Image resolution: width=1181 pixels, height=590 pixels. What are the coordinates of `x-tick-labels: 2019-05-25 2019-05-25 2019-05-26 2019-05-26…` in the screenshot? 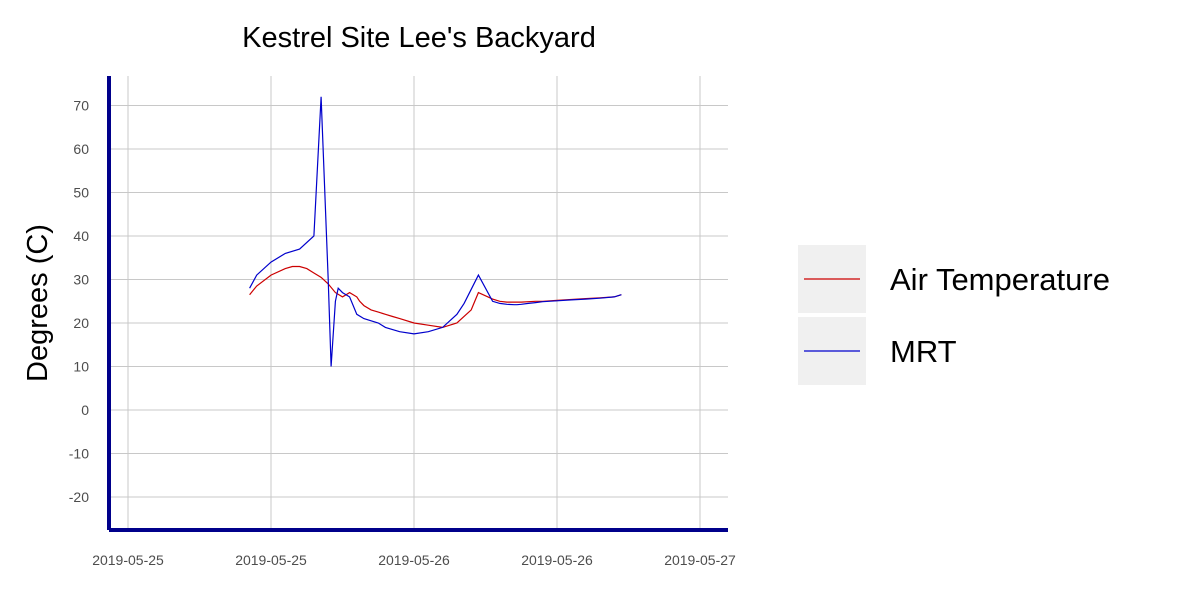 It's located at (414, 560).